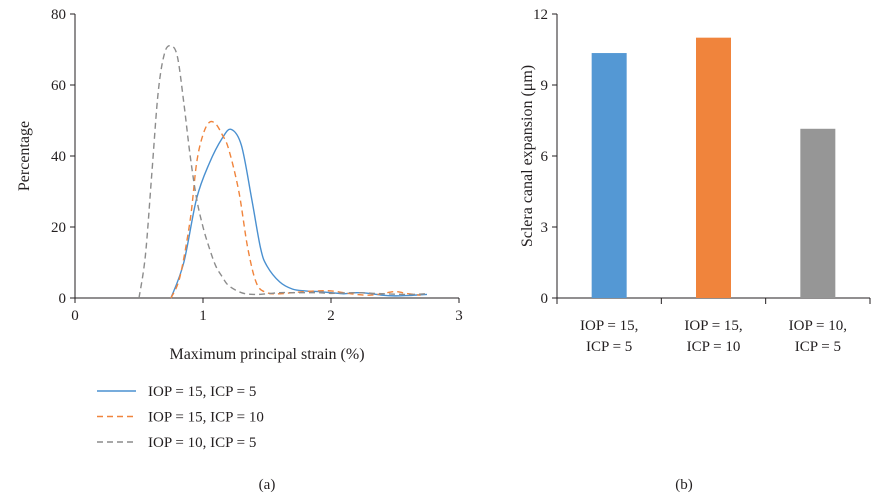 Image resolution: width=876 pixels, height=498 pixels. What do you see at coordinates (58, 86) in the screenshot?
I see `a-y-tick-label: 60` at bounding box center [58, 86].